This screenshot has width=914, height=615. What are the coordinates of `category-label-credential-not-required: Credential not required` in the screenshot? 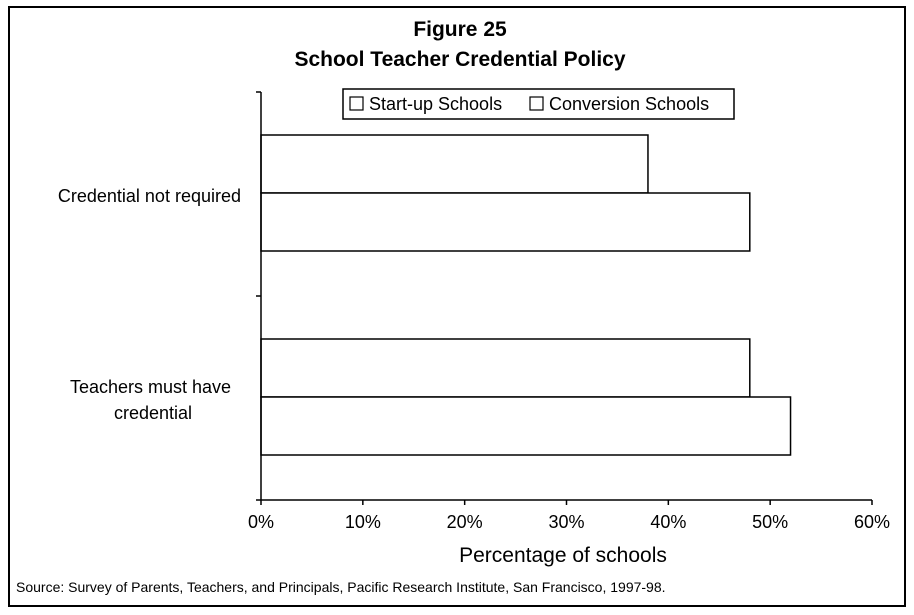 It's located at (149, 196).